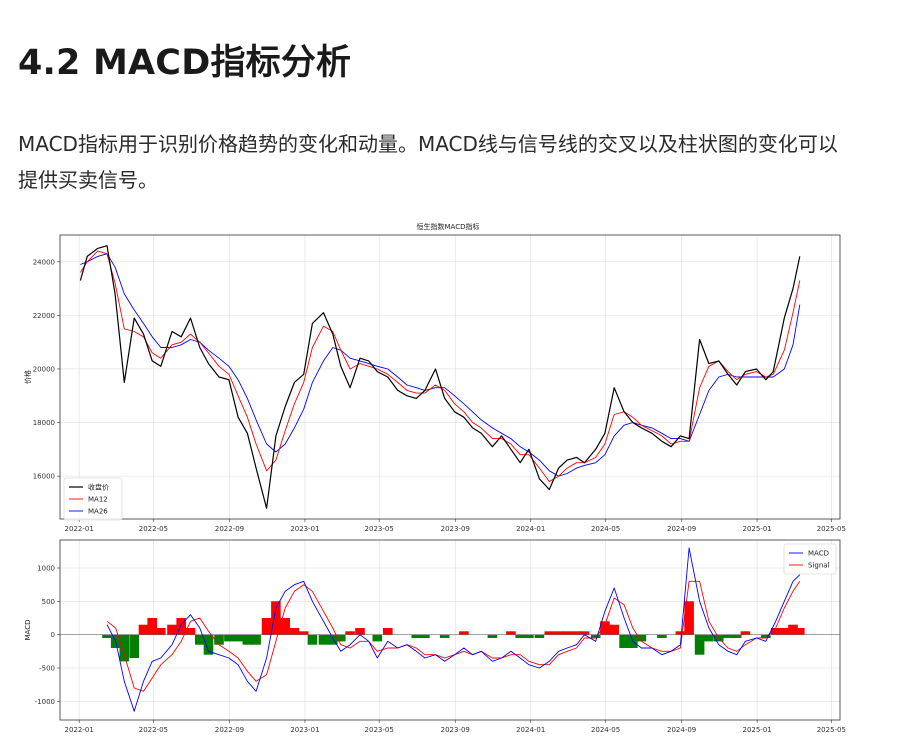 This screenshot has height=756, width=900. What do you see at coordinates (53, 635) in the screenshot?
I see `macd-y-tick-label: 0` at bounding box center [53, 635].